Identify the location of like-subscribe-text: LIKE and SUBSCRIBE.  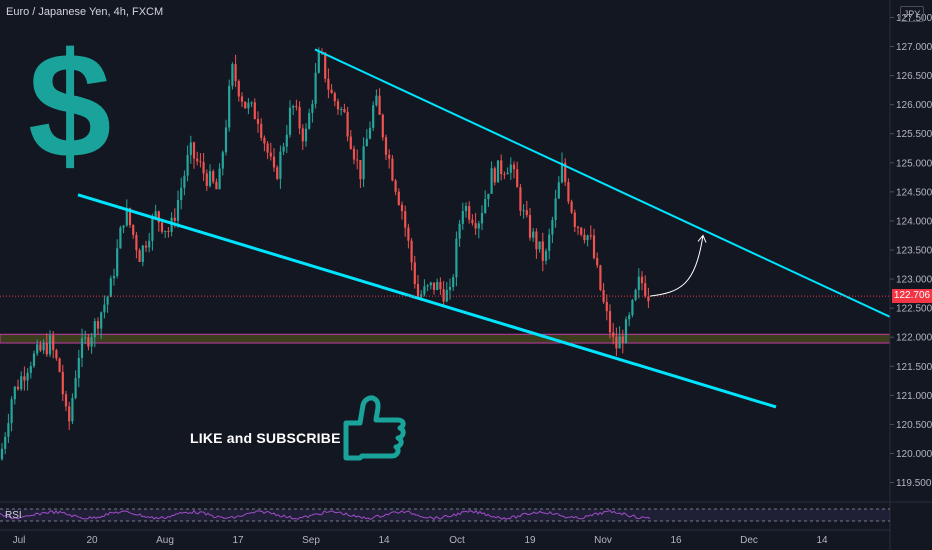
(265, 438).